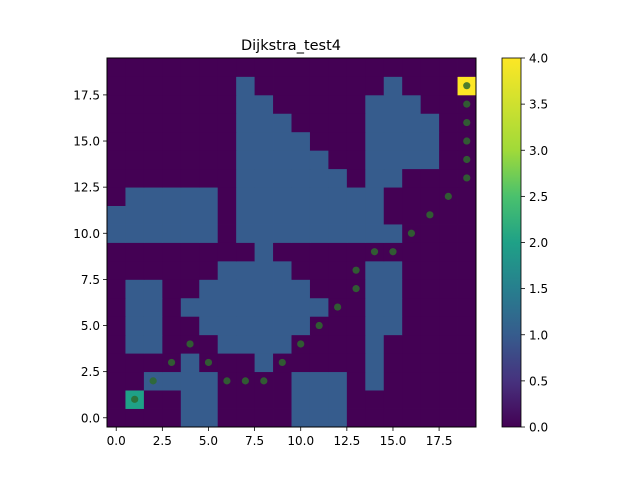 The height and width of the screenshot is (480, 640). I want to click on y-tick-label: 5.0, so click(90, 326).